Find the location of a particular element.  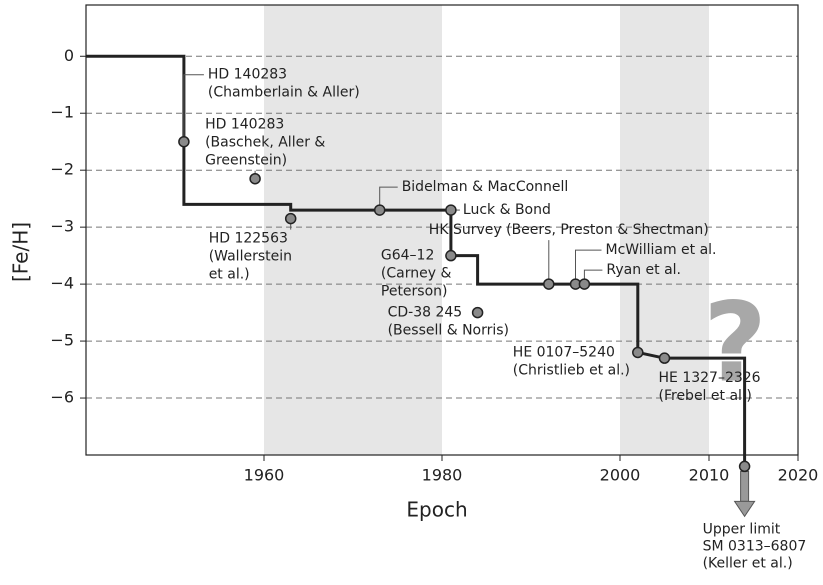

point-label: HD 122563 is located at coordinates (248, 239).